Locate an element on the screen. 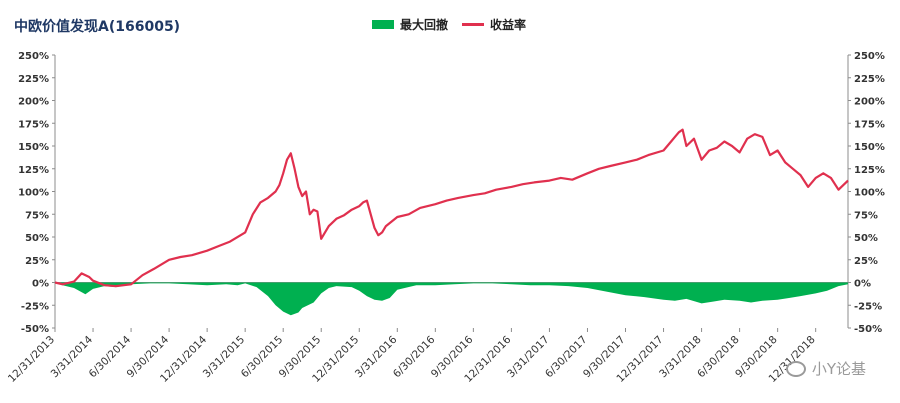 The height and width of the screenshot is (403, 900). y-tick-label-left: 75% is located at coordinates (37, 215).